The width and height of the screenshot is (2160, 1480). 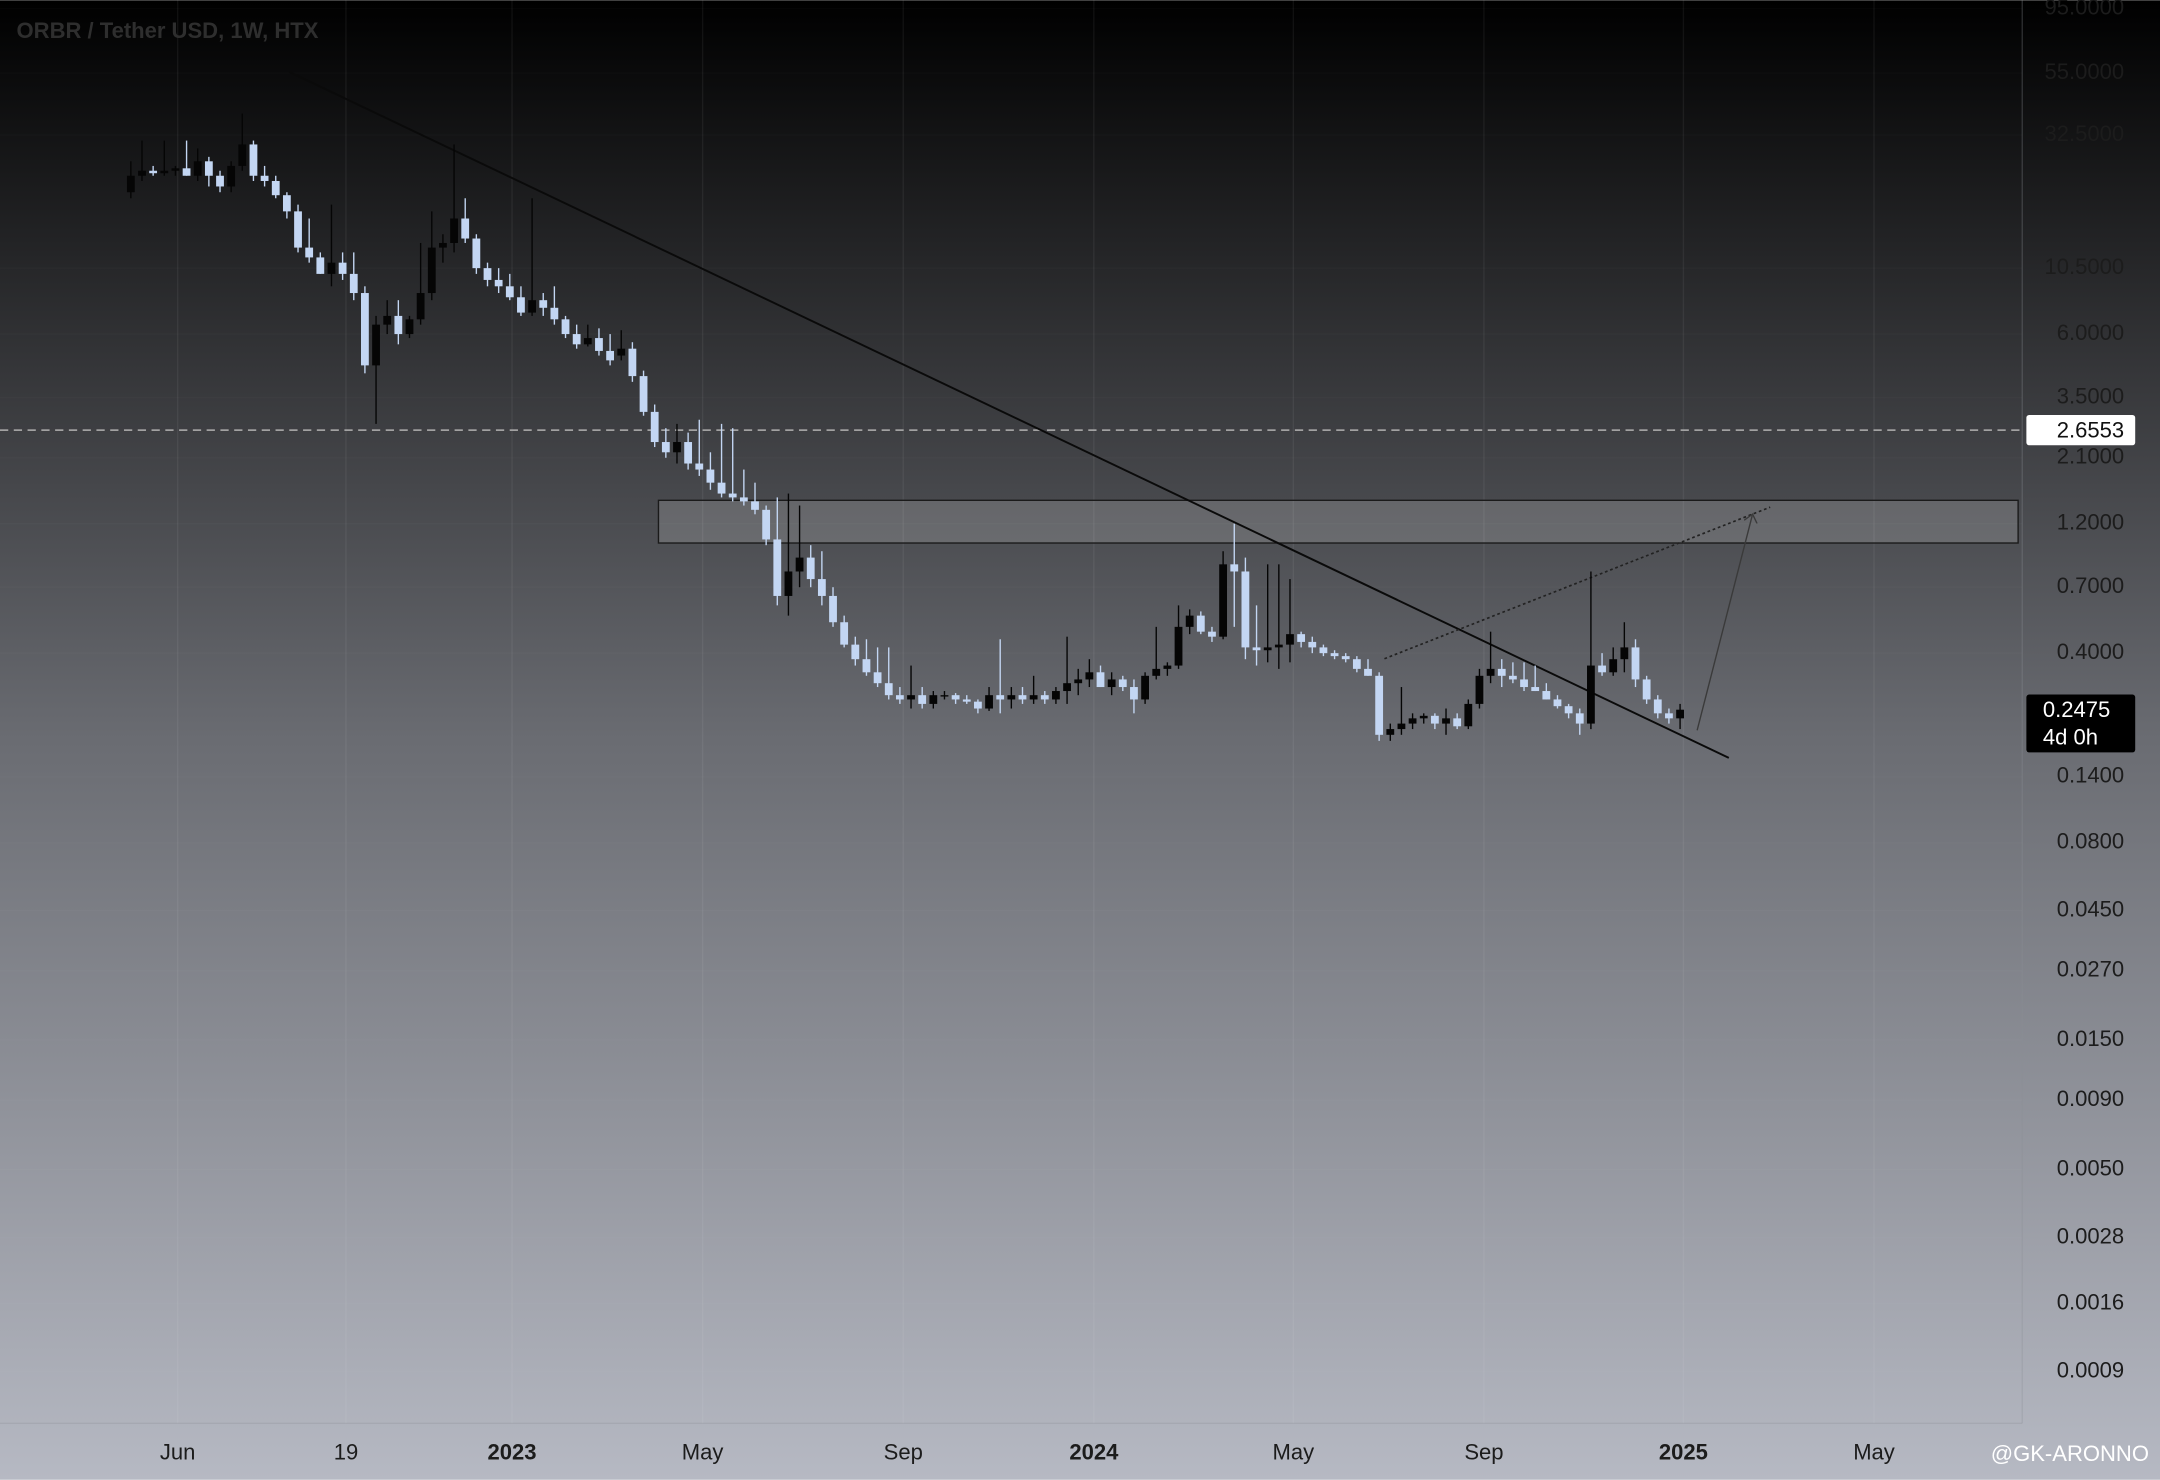 I want to click on y-tick-label: 10.5000, so click(x=2085, y=266).